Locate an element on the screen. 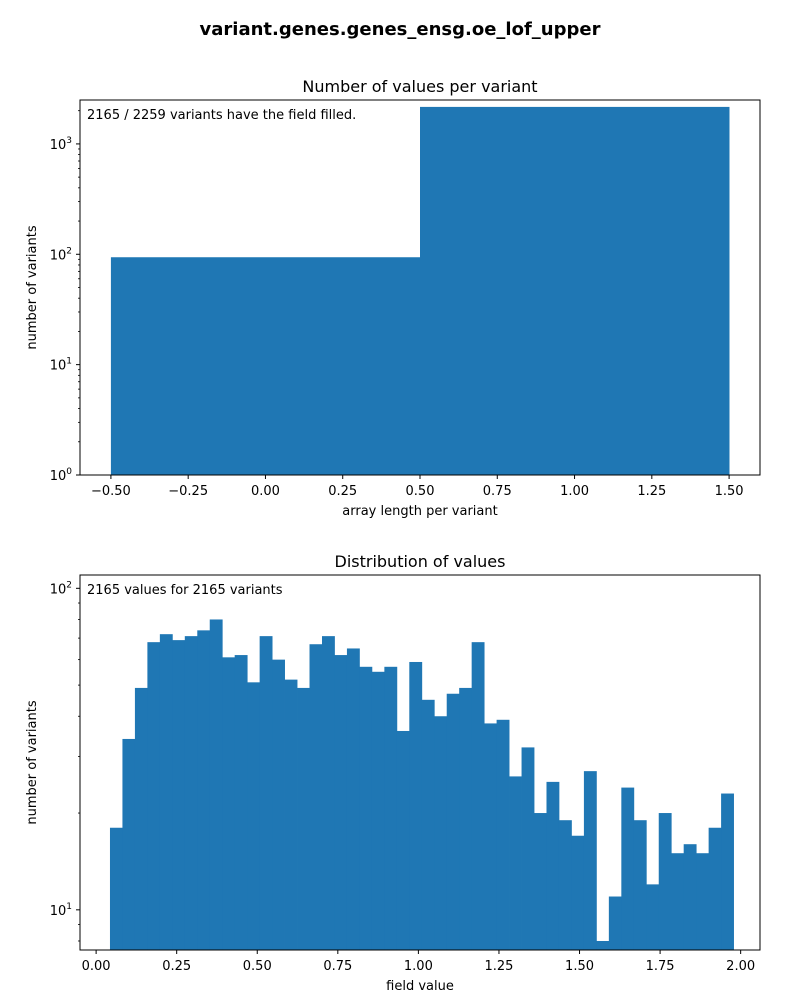 The width and height of the screenshot is (800, 1000). y-tick-label: 10³ is located at coordinates (61, 144).